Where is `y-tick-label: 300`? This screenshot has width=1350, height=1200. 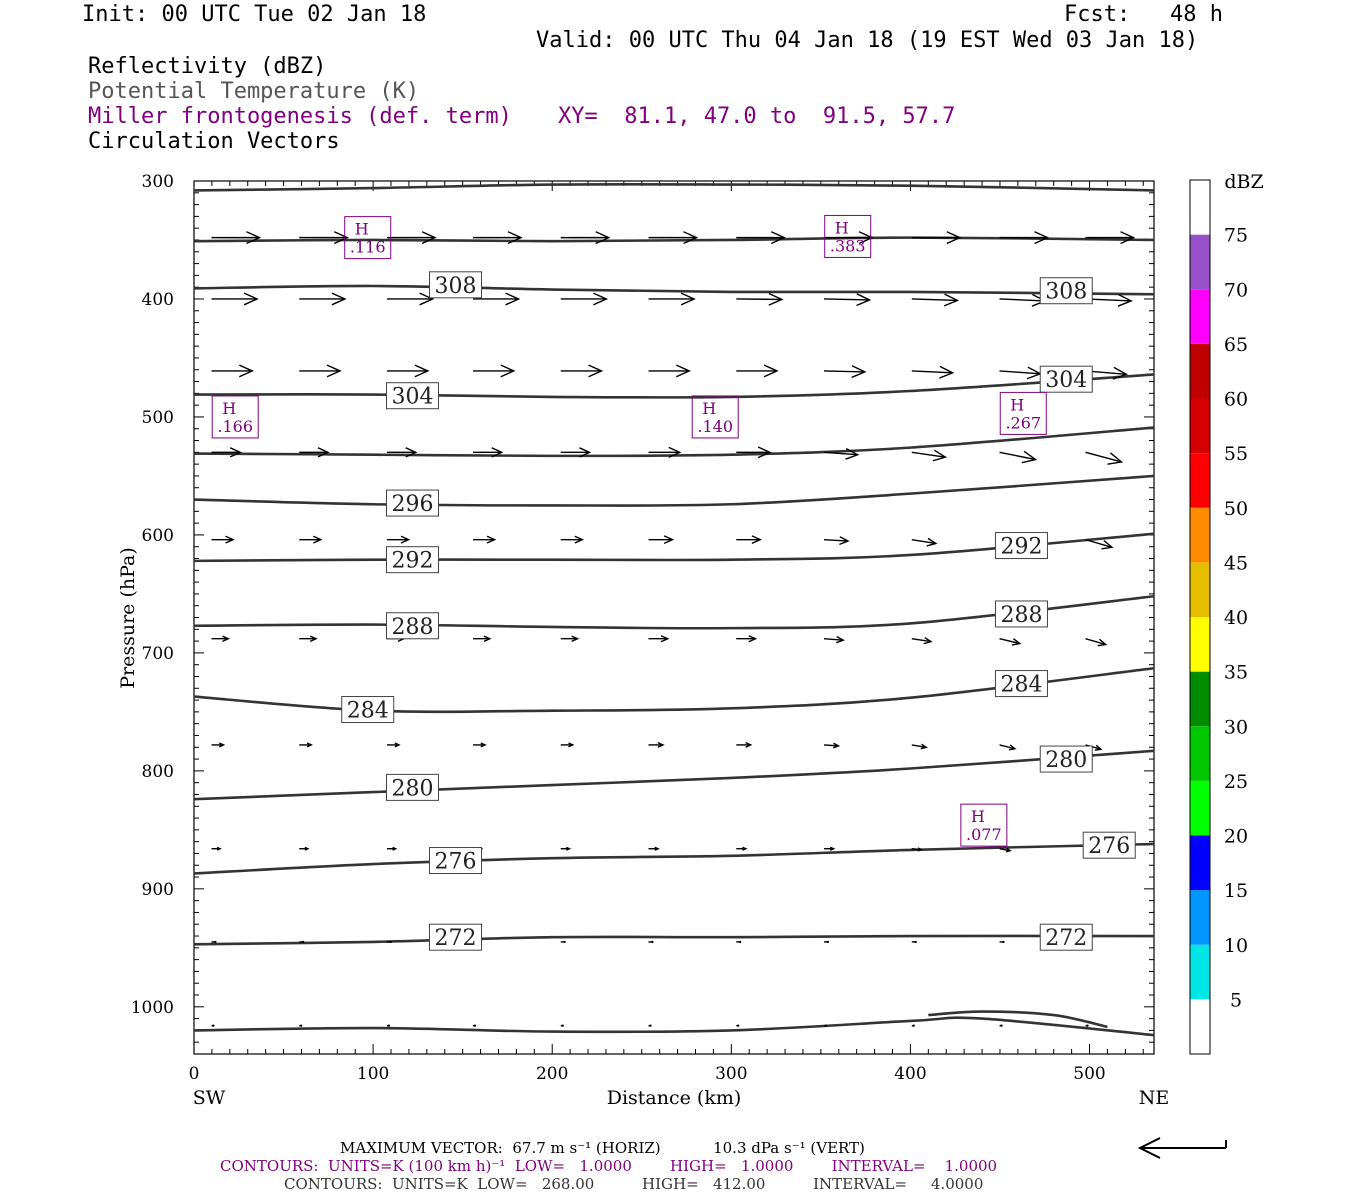
y-tick-label: 300 is located at coordinates (158, 182).